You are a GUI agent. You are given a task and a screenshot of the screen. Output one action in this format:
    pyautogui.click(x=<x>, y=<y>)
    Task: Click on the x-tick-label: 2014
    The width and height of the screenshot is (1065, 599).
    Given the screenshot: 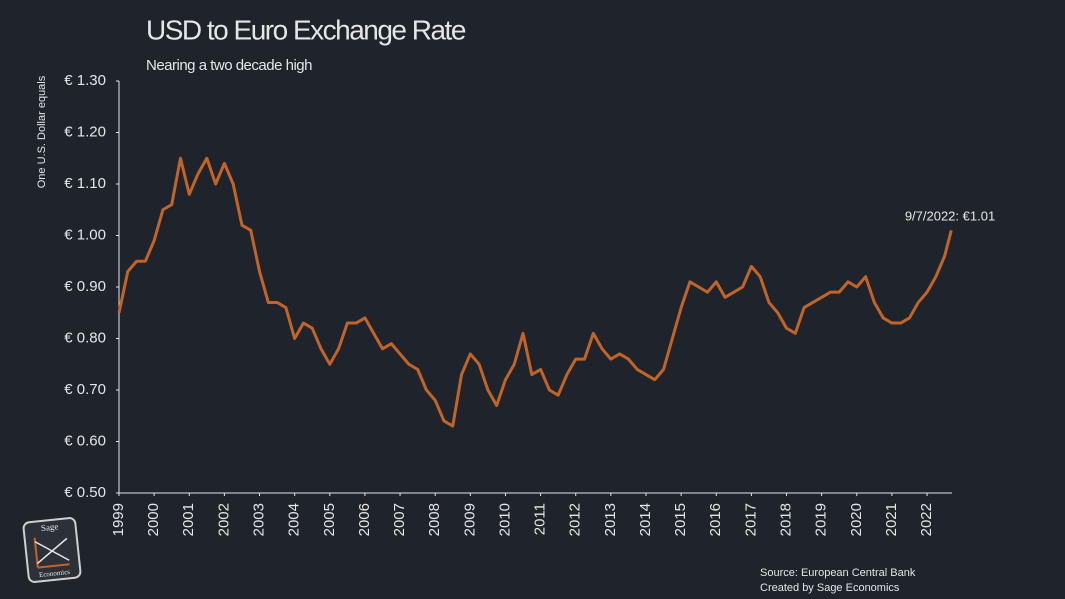 What is the action you would take?
    pyautogui.click(x=645, y=519)
    